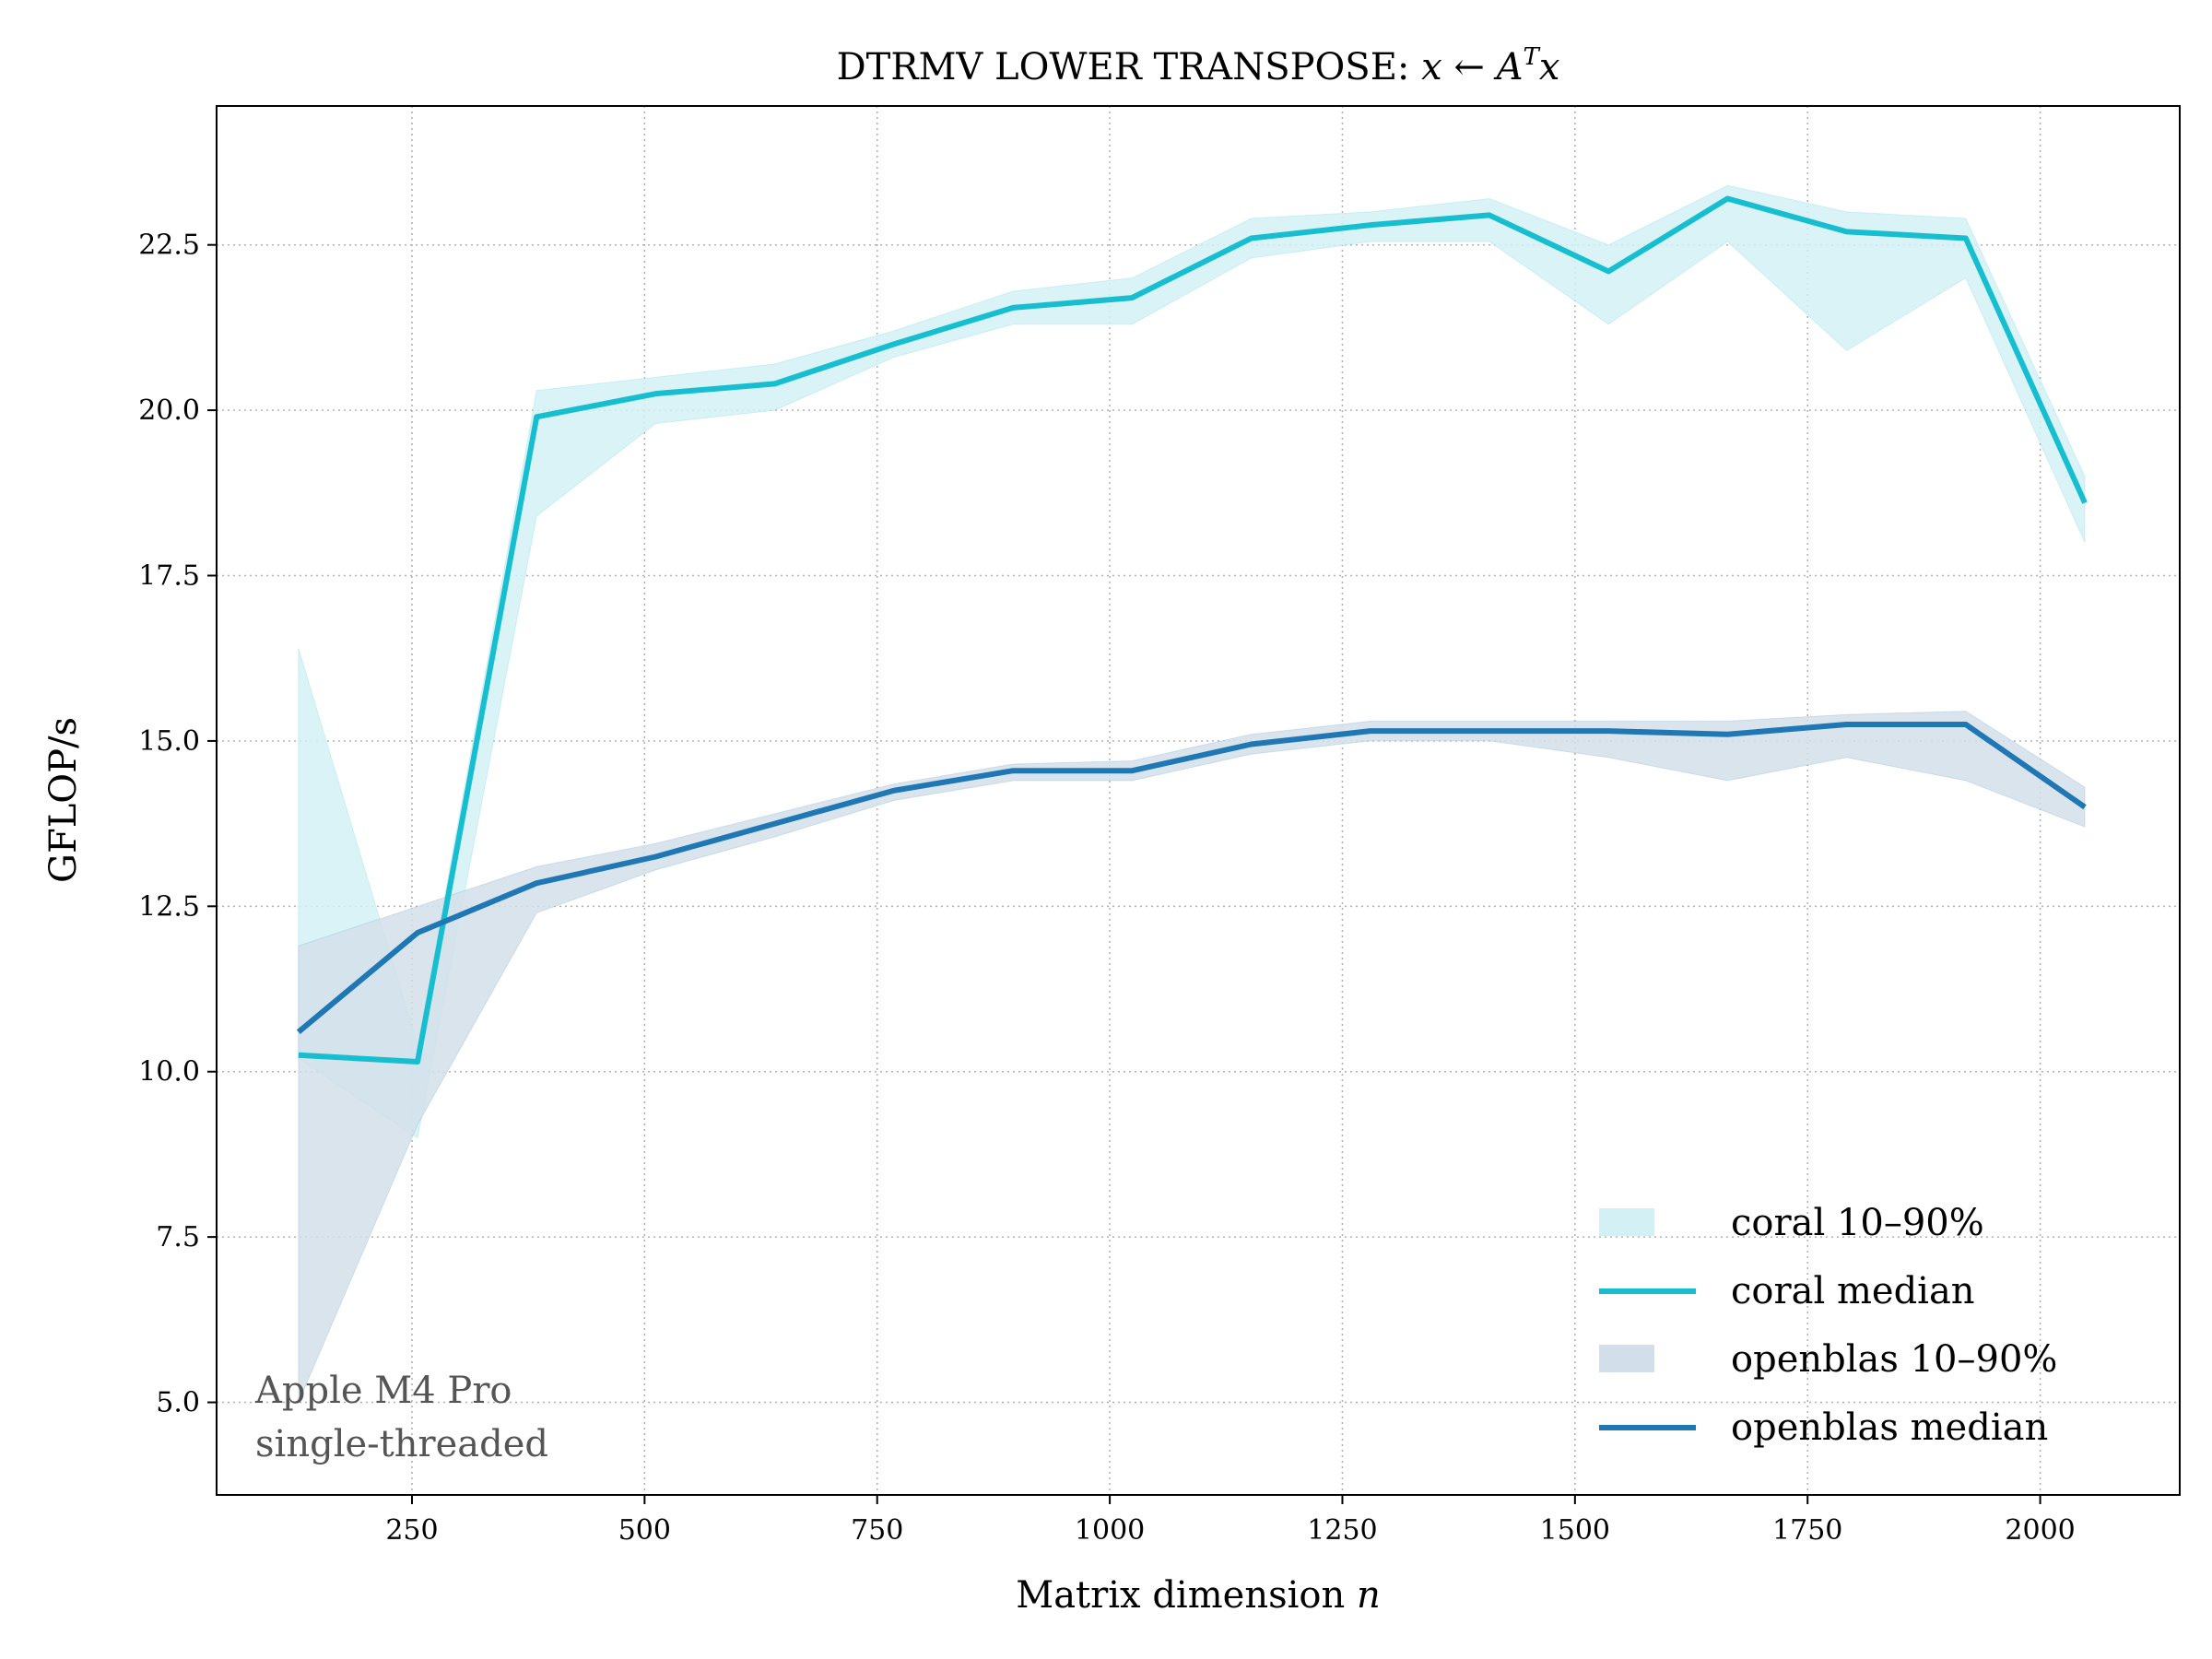  I want to click on annotation-line-1: Apple M4 Pro, so click(383, 1391).